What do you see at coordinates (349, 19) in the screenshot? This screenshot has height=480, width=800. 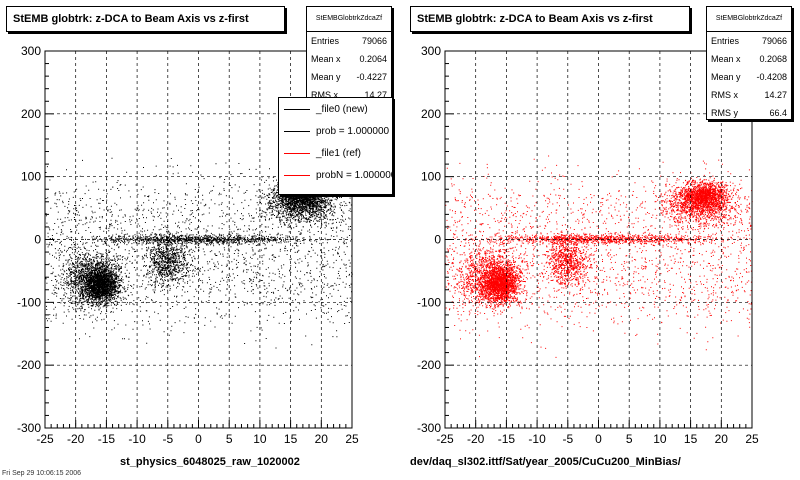 I see `left-stats-name: StEMBGlobtrkZdcaZf` at bounding box center [349, 19].